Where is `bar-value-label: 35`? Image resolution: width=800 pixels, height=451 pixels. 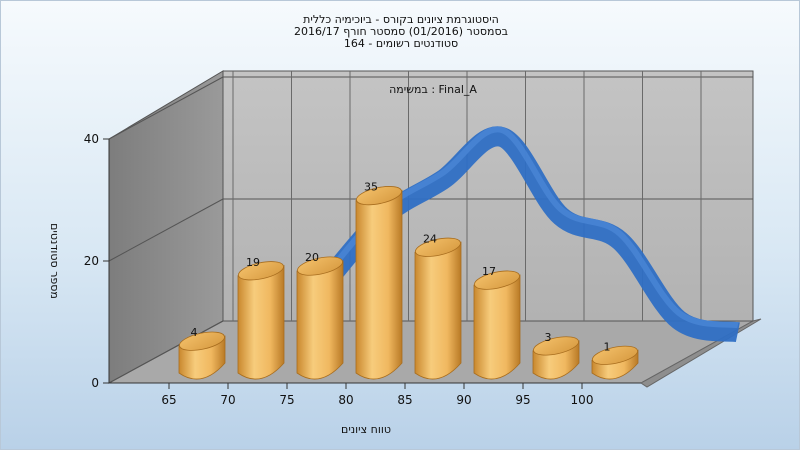 bar-value-label: 35 is located at coordinates (371, 187).